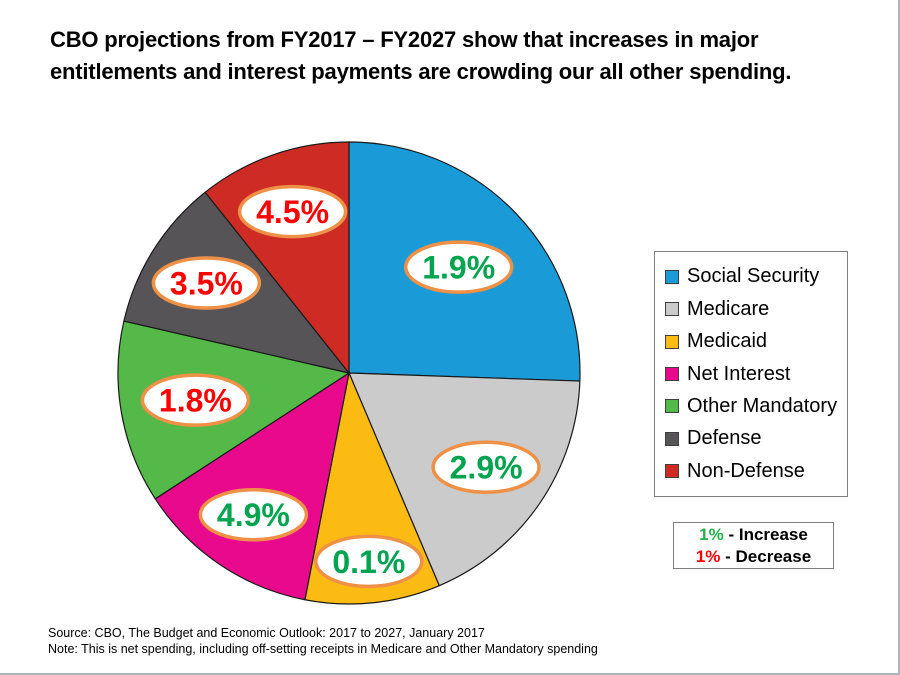 The width and height of the screenshot is (900, 675). I want to click on pie-callout-defense: 3.5%, so click(206, 283).